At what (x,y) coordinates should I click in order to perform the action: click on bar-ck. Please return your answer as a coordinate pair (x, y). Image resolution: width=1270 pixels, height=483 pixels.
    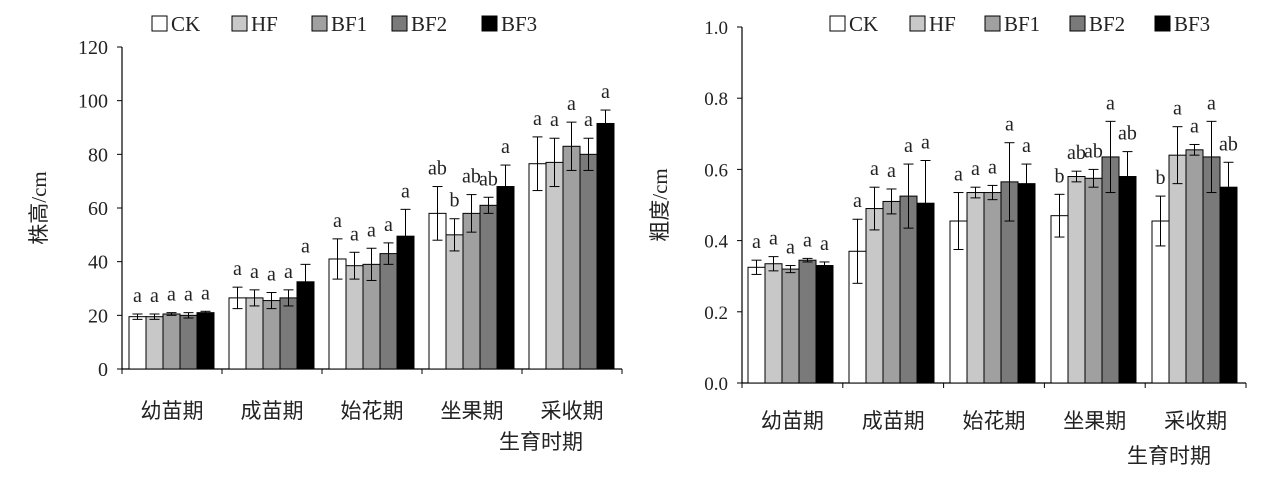
    Looking at the image, I should click on (537, 266).